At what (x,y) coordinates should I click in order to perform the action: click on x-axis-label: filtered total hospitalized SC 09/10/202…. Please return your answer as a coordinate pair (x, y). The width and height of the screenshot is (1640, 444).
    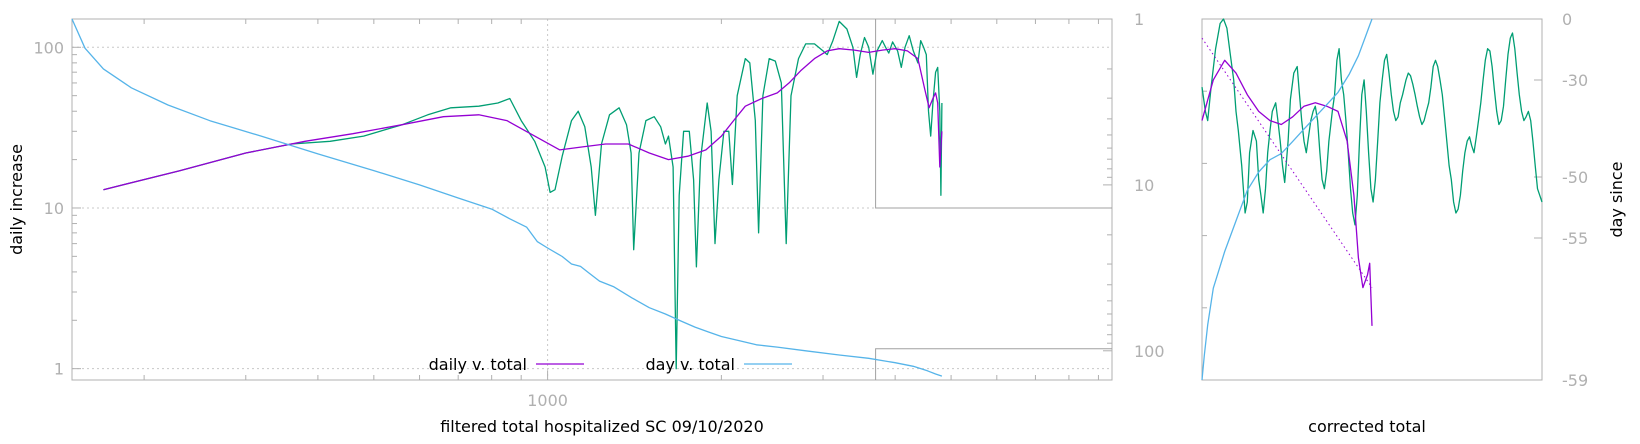
    Looking at the image, I should click on (602, 426).